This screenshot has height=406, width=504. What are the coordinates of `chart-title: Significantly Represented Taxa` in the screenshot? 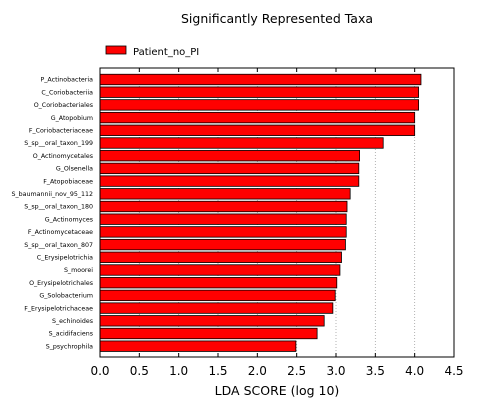 It's located at (277, 18).